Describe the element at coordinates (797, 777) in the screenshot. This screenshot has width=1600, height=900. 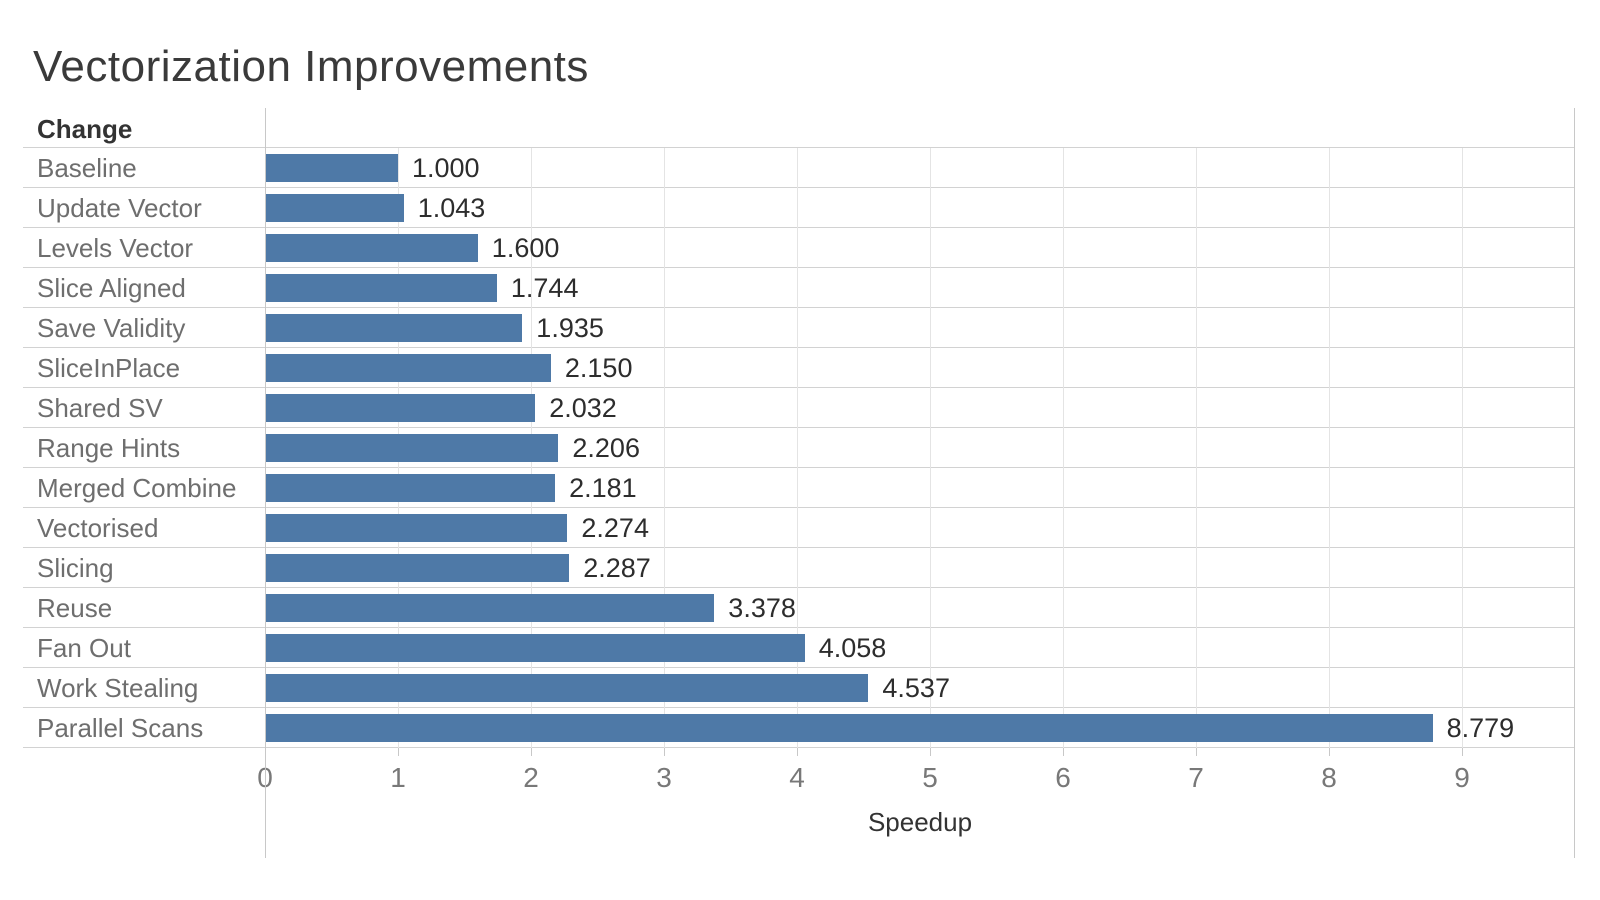
I see `x-tick-label: 4` at that location.